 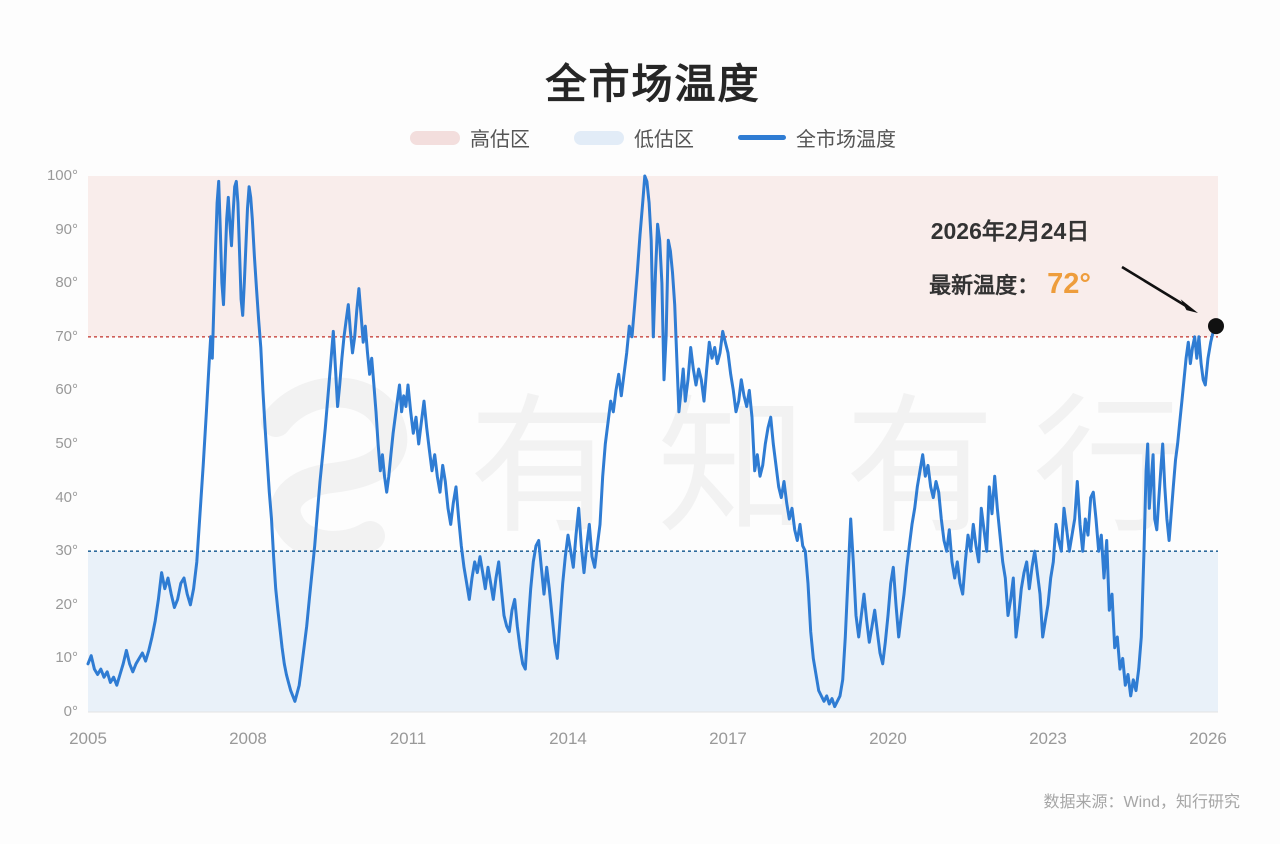 I want to click on x-tick-label: 2005, so click(x=88, y=738).